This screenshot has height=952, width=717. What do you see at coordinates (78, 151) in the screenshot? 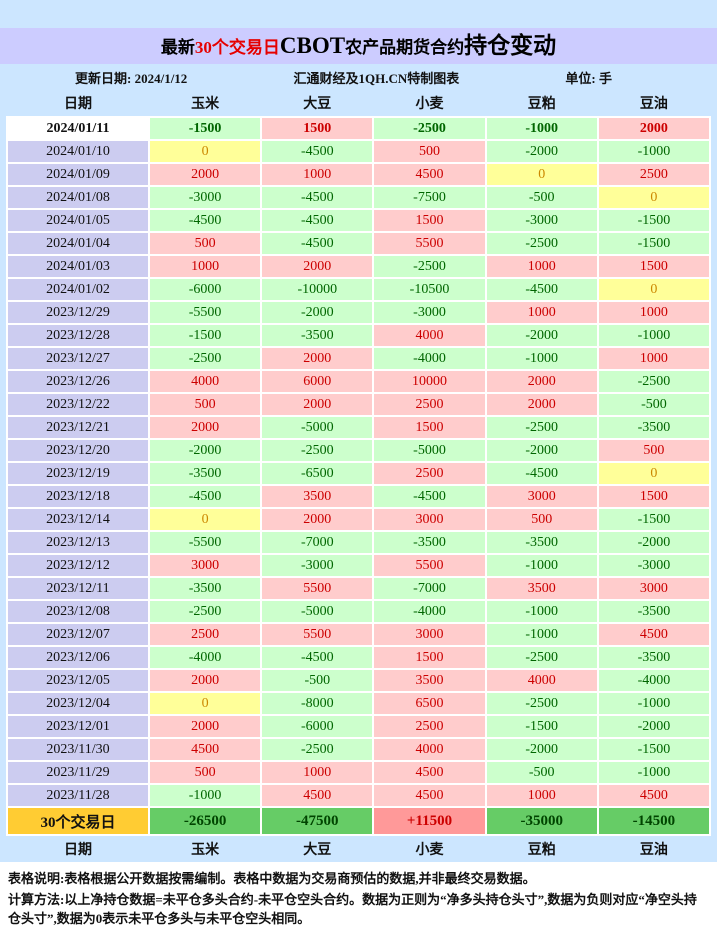
I see `date-cell: 2024/01/10` at bounding box center [78, 151].